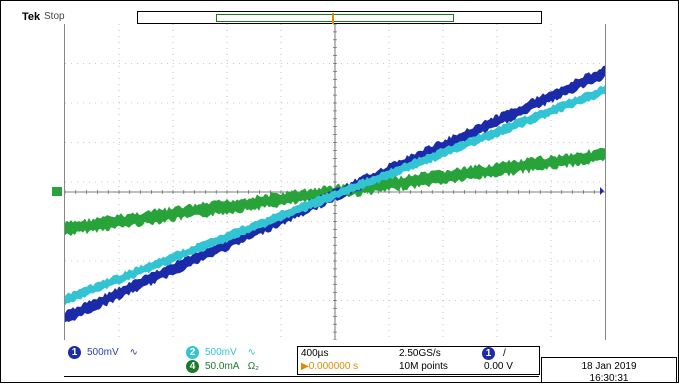 The image size is (679, 384). What do you see at coordinates (420, 353) in the screenshot?
I see `sample-rate: 2.50GS/s` at bounding box center [420, 353].